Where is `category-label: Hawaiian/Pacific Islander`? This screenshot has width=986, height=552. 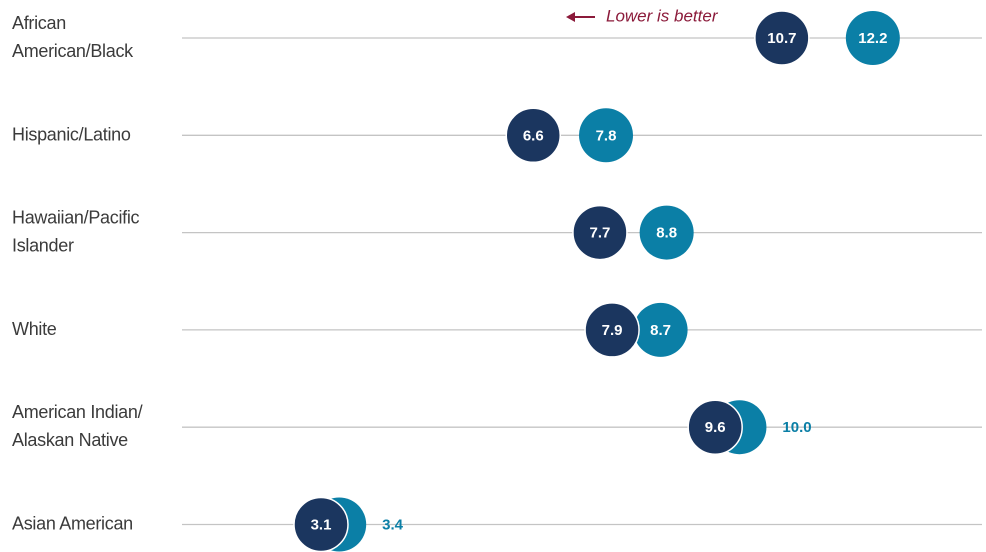 category-label: Hawaiian/Pacific Islander is located at coordinates (76, 231).